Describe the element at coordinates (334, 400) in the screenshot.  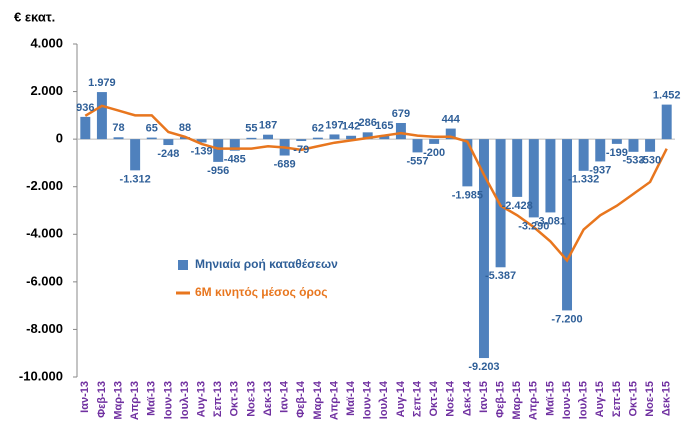
I see `x-tick-label: Απρ-14` at that location.